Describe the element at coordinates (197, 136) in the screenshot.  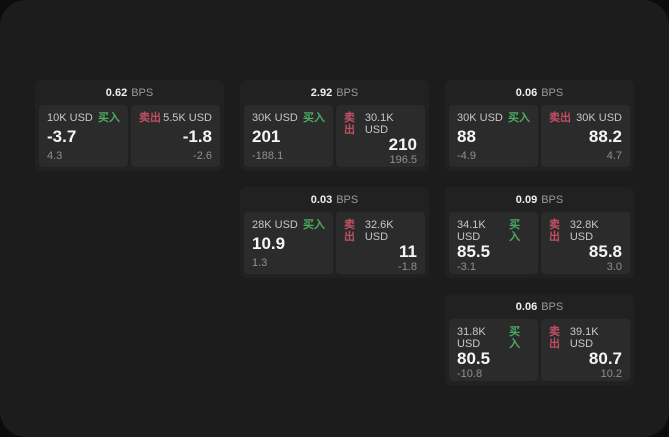
I see `sell-price: -1.8` at that location.